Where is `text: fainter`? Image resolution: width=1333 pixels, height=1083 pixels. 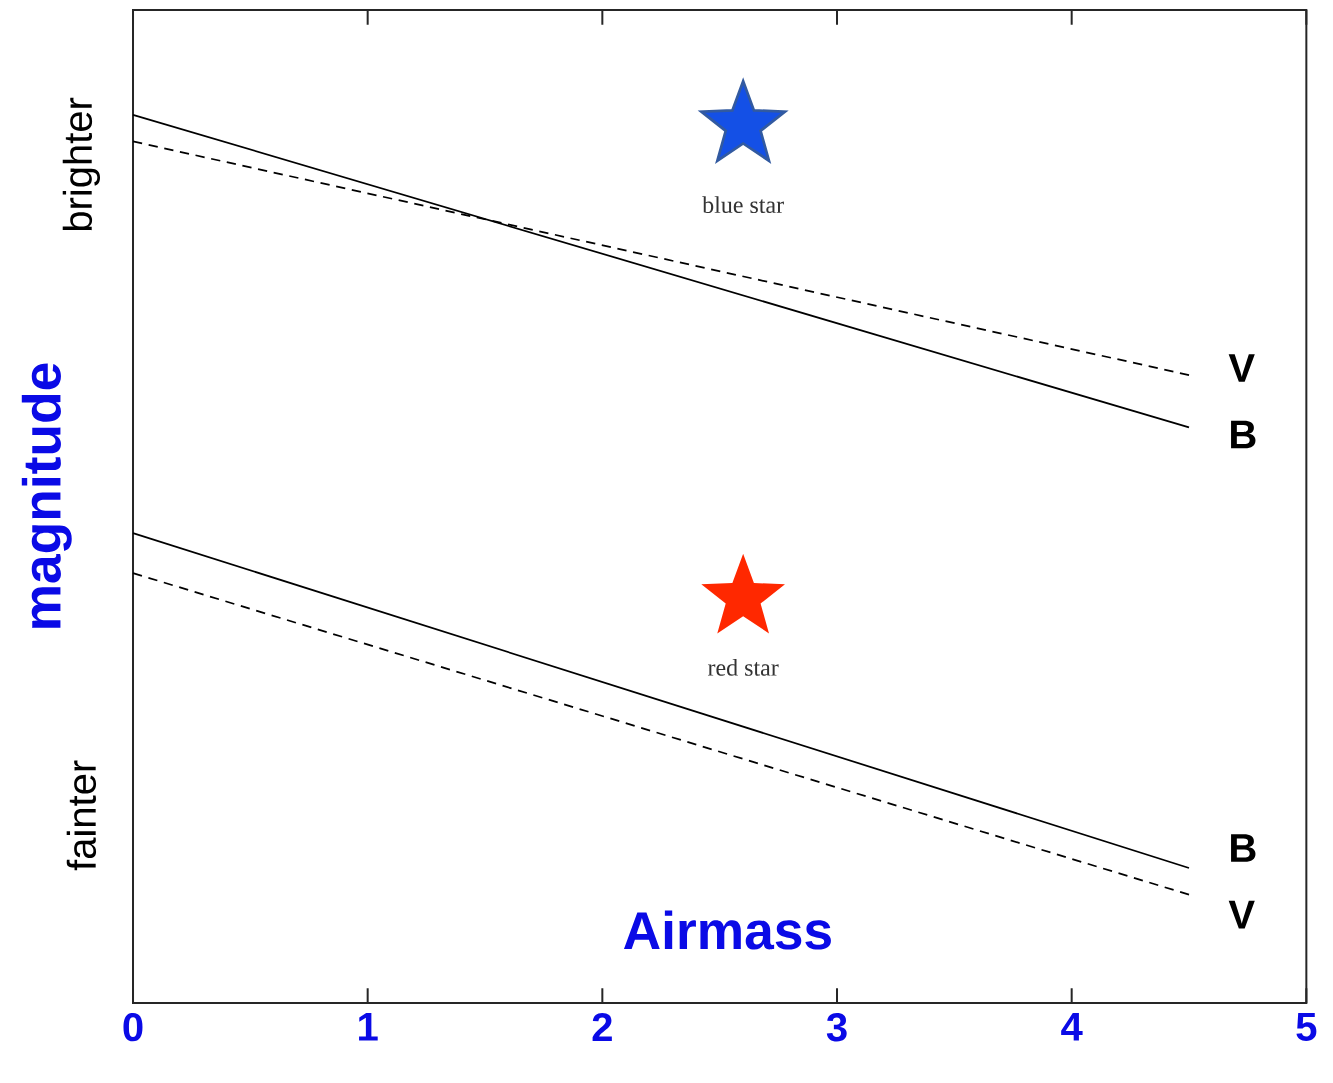
text: fainter is located at coordinates (81, 815).